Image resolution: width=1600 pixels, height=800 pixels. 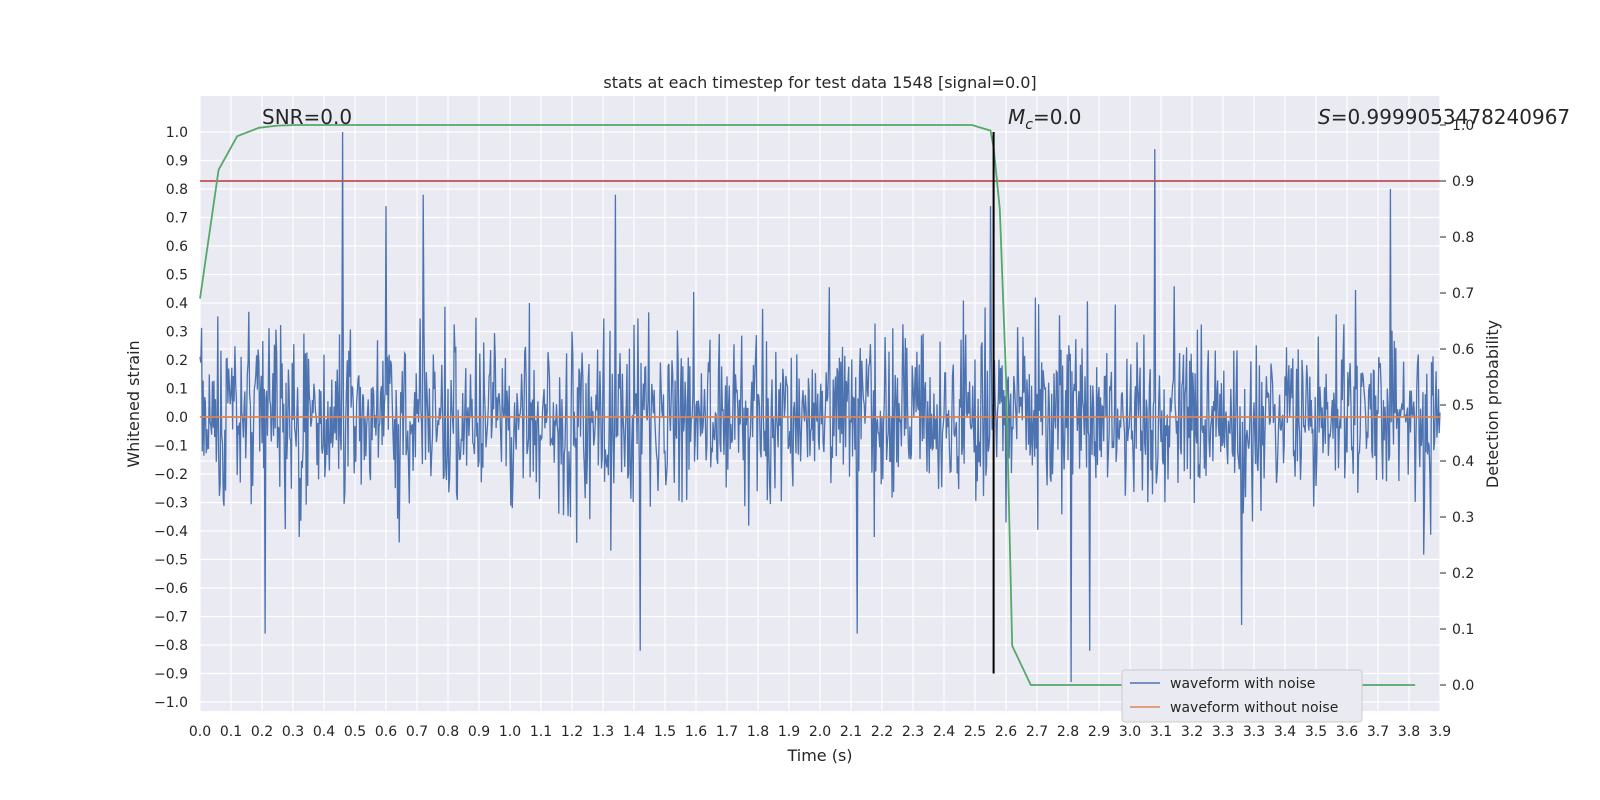 I want to click on y2-tick-label: 0.6, so click(x=1463, y=350).